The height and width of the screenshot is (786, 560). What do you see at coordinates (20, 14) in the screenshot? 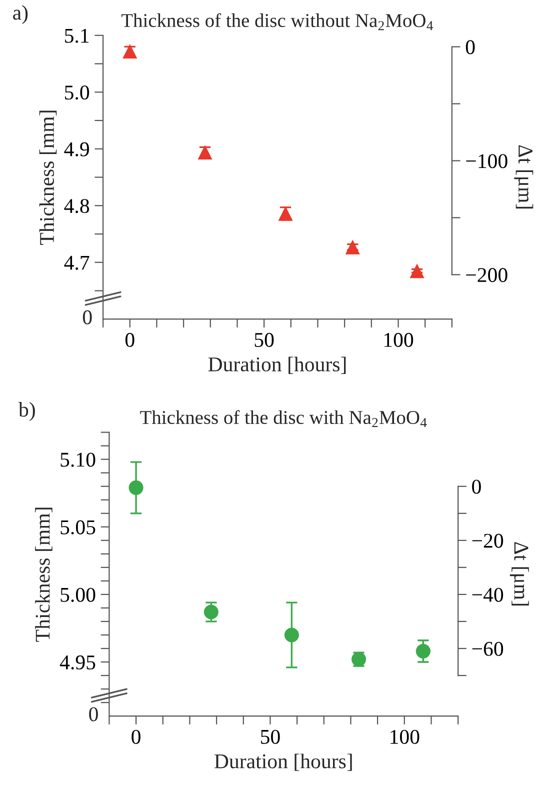
I see `text: a)` at bounding box center [20, 14].